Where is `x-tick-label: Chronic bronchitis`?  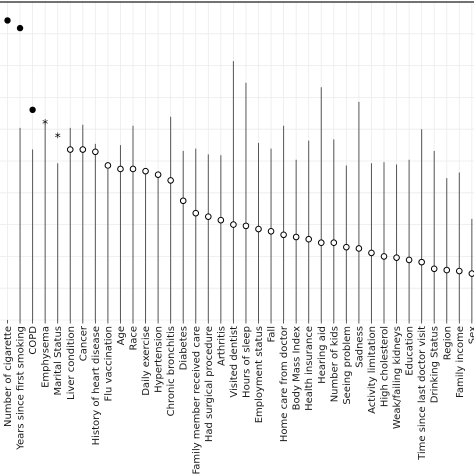 x-tick-label: Chronic bronchitis is located at coordinates (171, 371).